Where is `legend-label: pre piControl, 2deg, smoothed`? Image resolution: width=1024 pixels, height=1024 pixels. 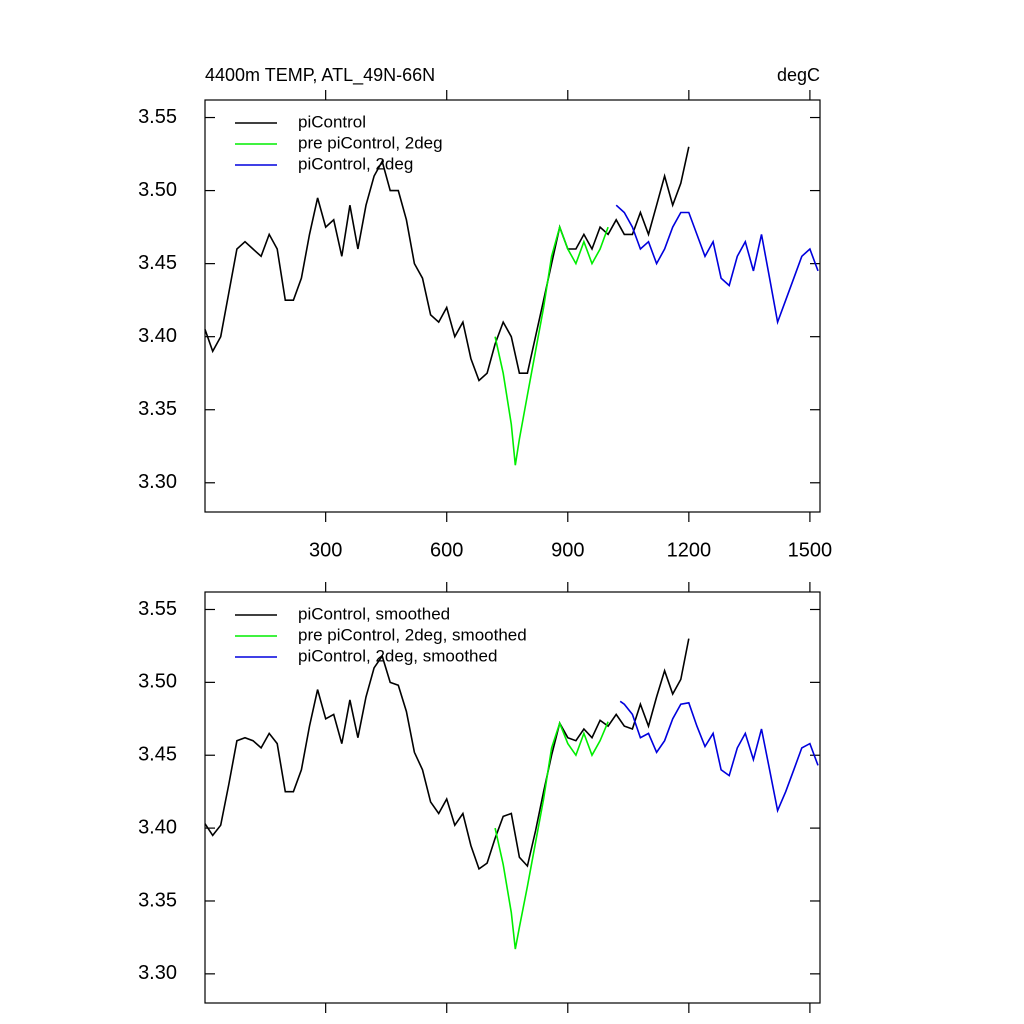 legend-label: pre piControl, 2deg, smoothed is located at coordinates (412, 634).